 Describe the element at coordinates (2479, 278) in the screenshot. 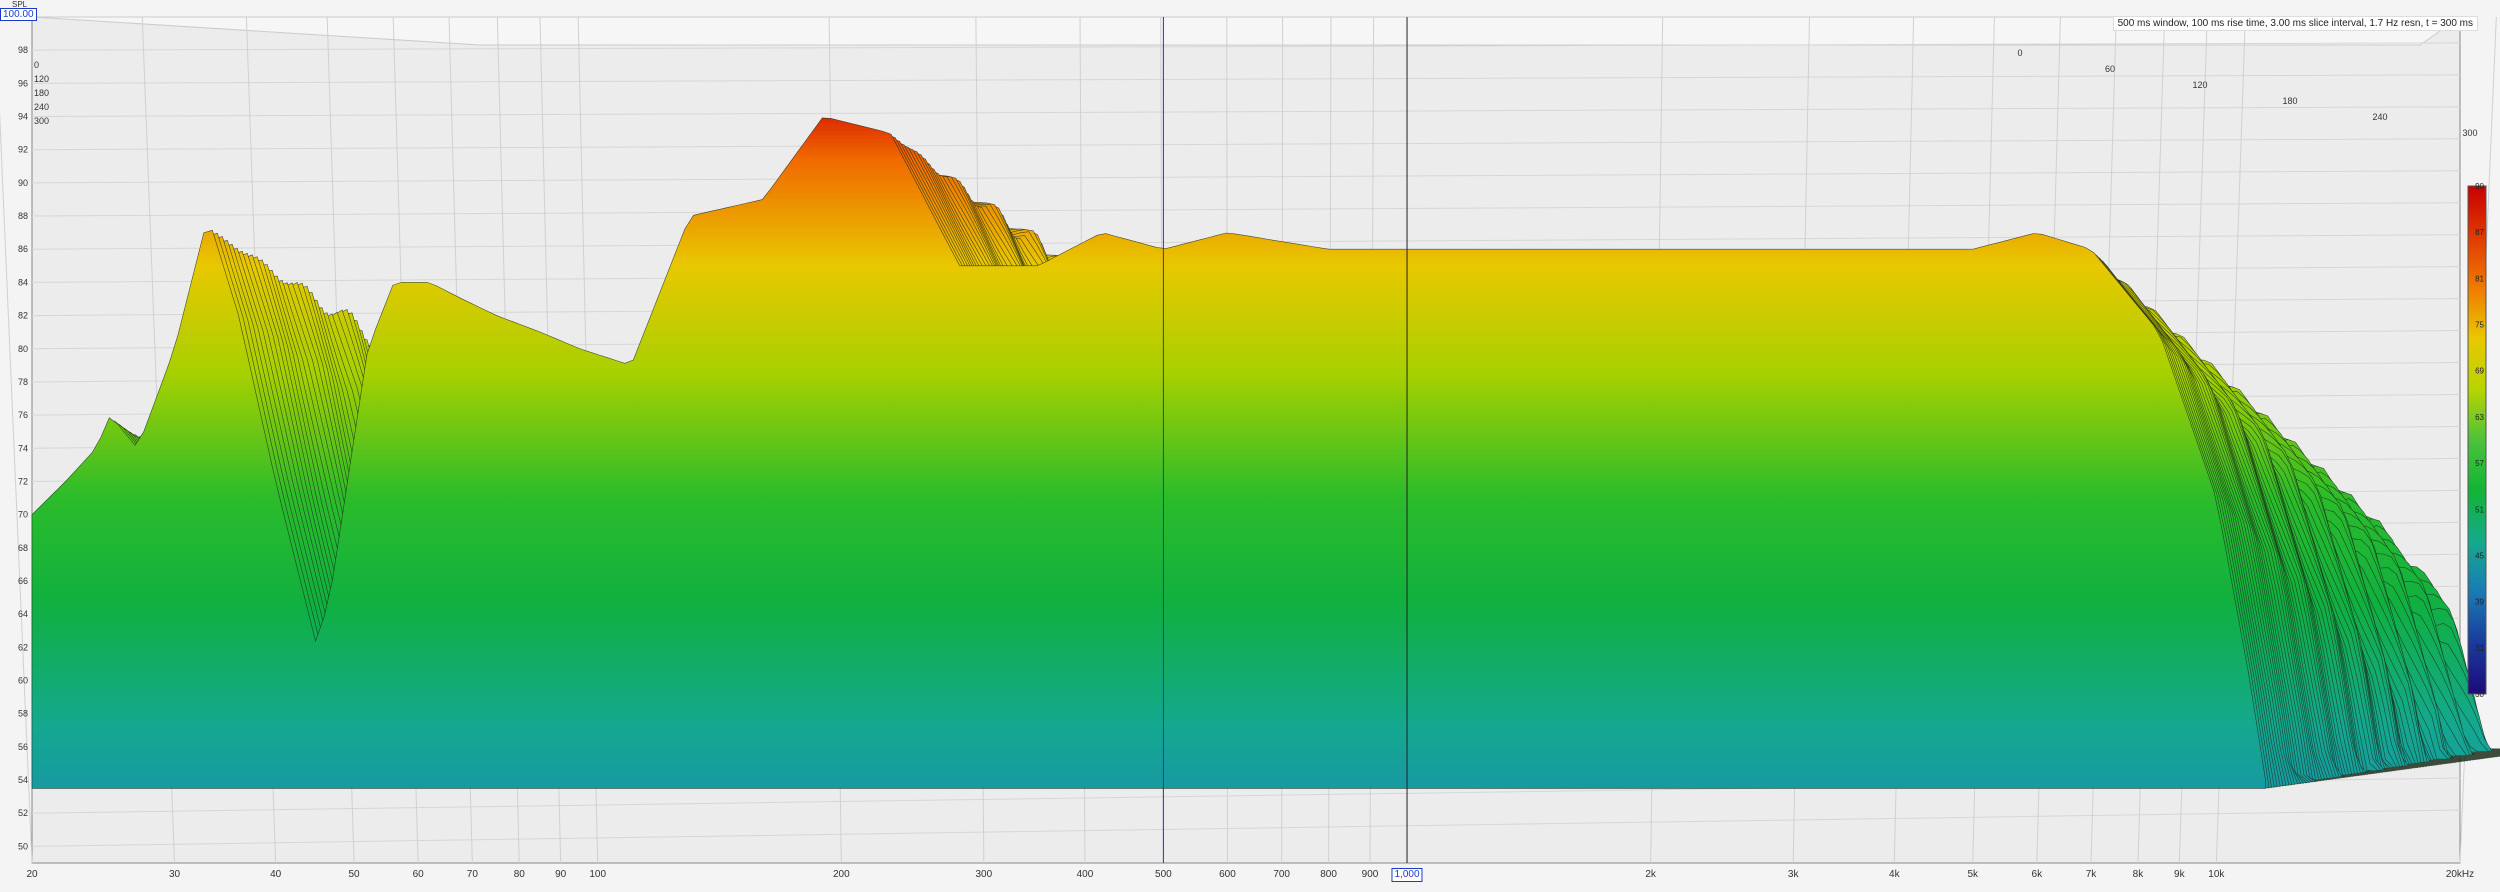

I see `colorbar-tick-label: 81` at that location.